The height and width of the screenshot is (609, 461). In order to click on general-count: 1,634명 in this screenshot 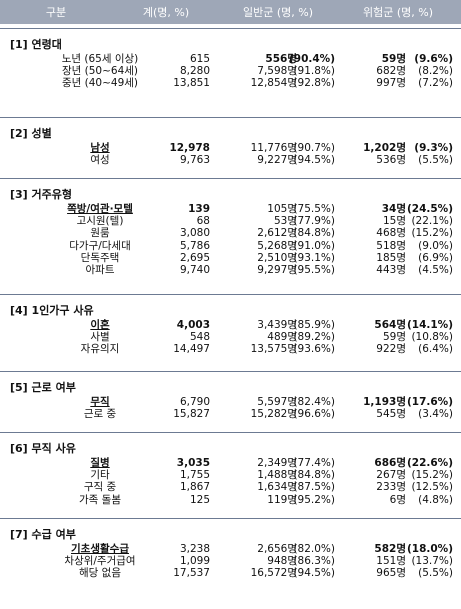, I will do `click(277, 487)`.